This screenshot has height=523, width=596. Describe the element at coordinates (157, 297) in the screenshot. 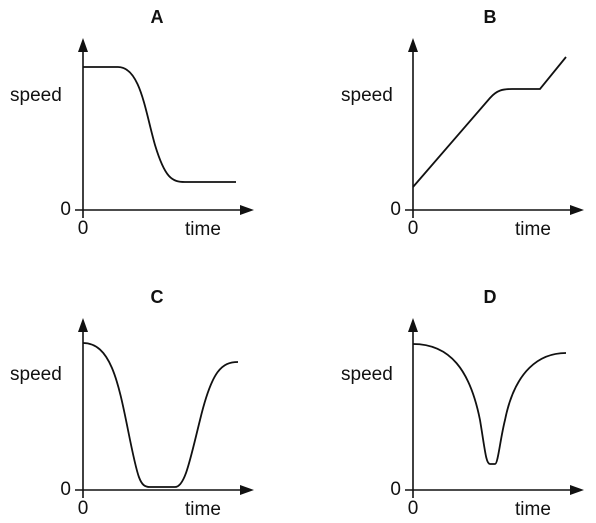

I see `panel-title: C` at that location.